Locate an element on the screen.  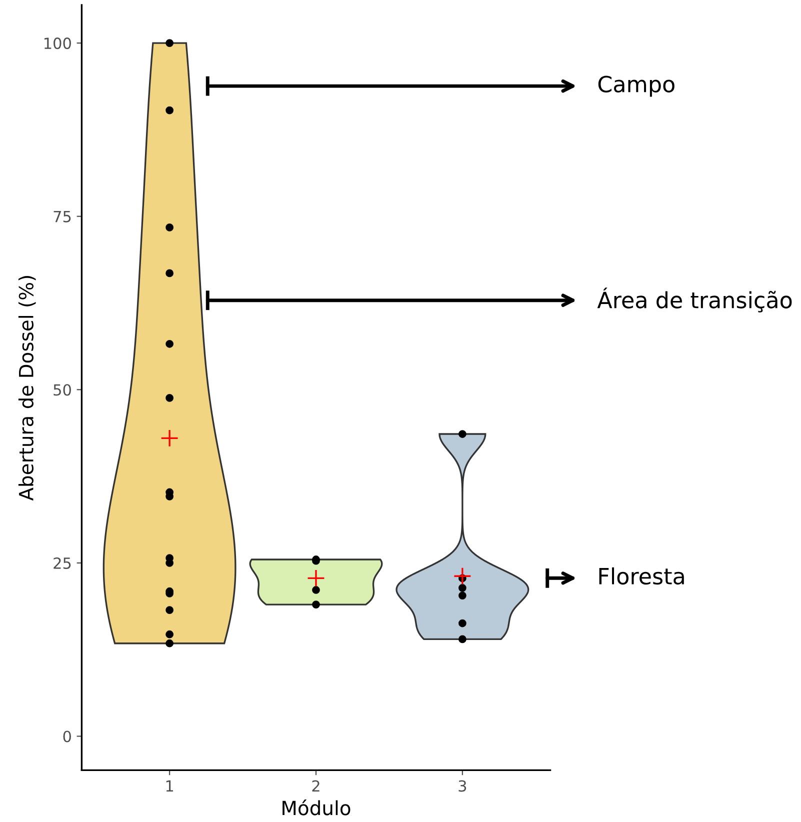
x-tick-label: 1 is located at coordinates (170, 786).